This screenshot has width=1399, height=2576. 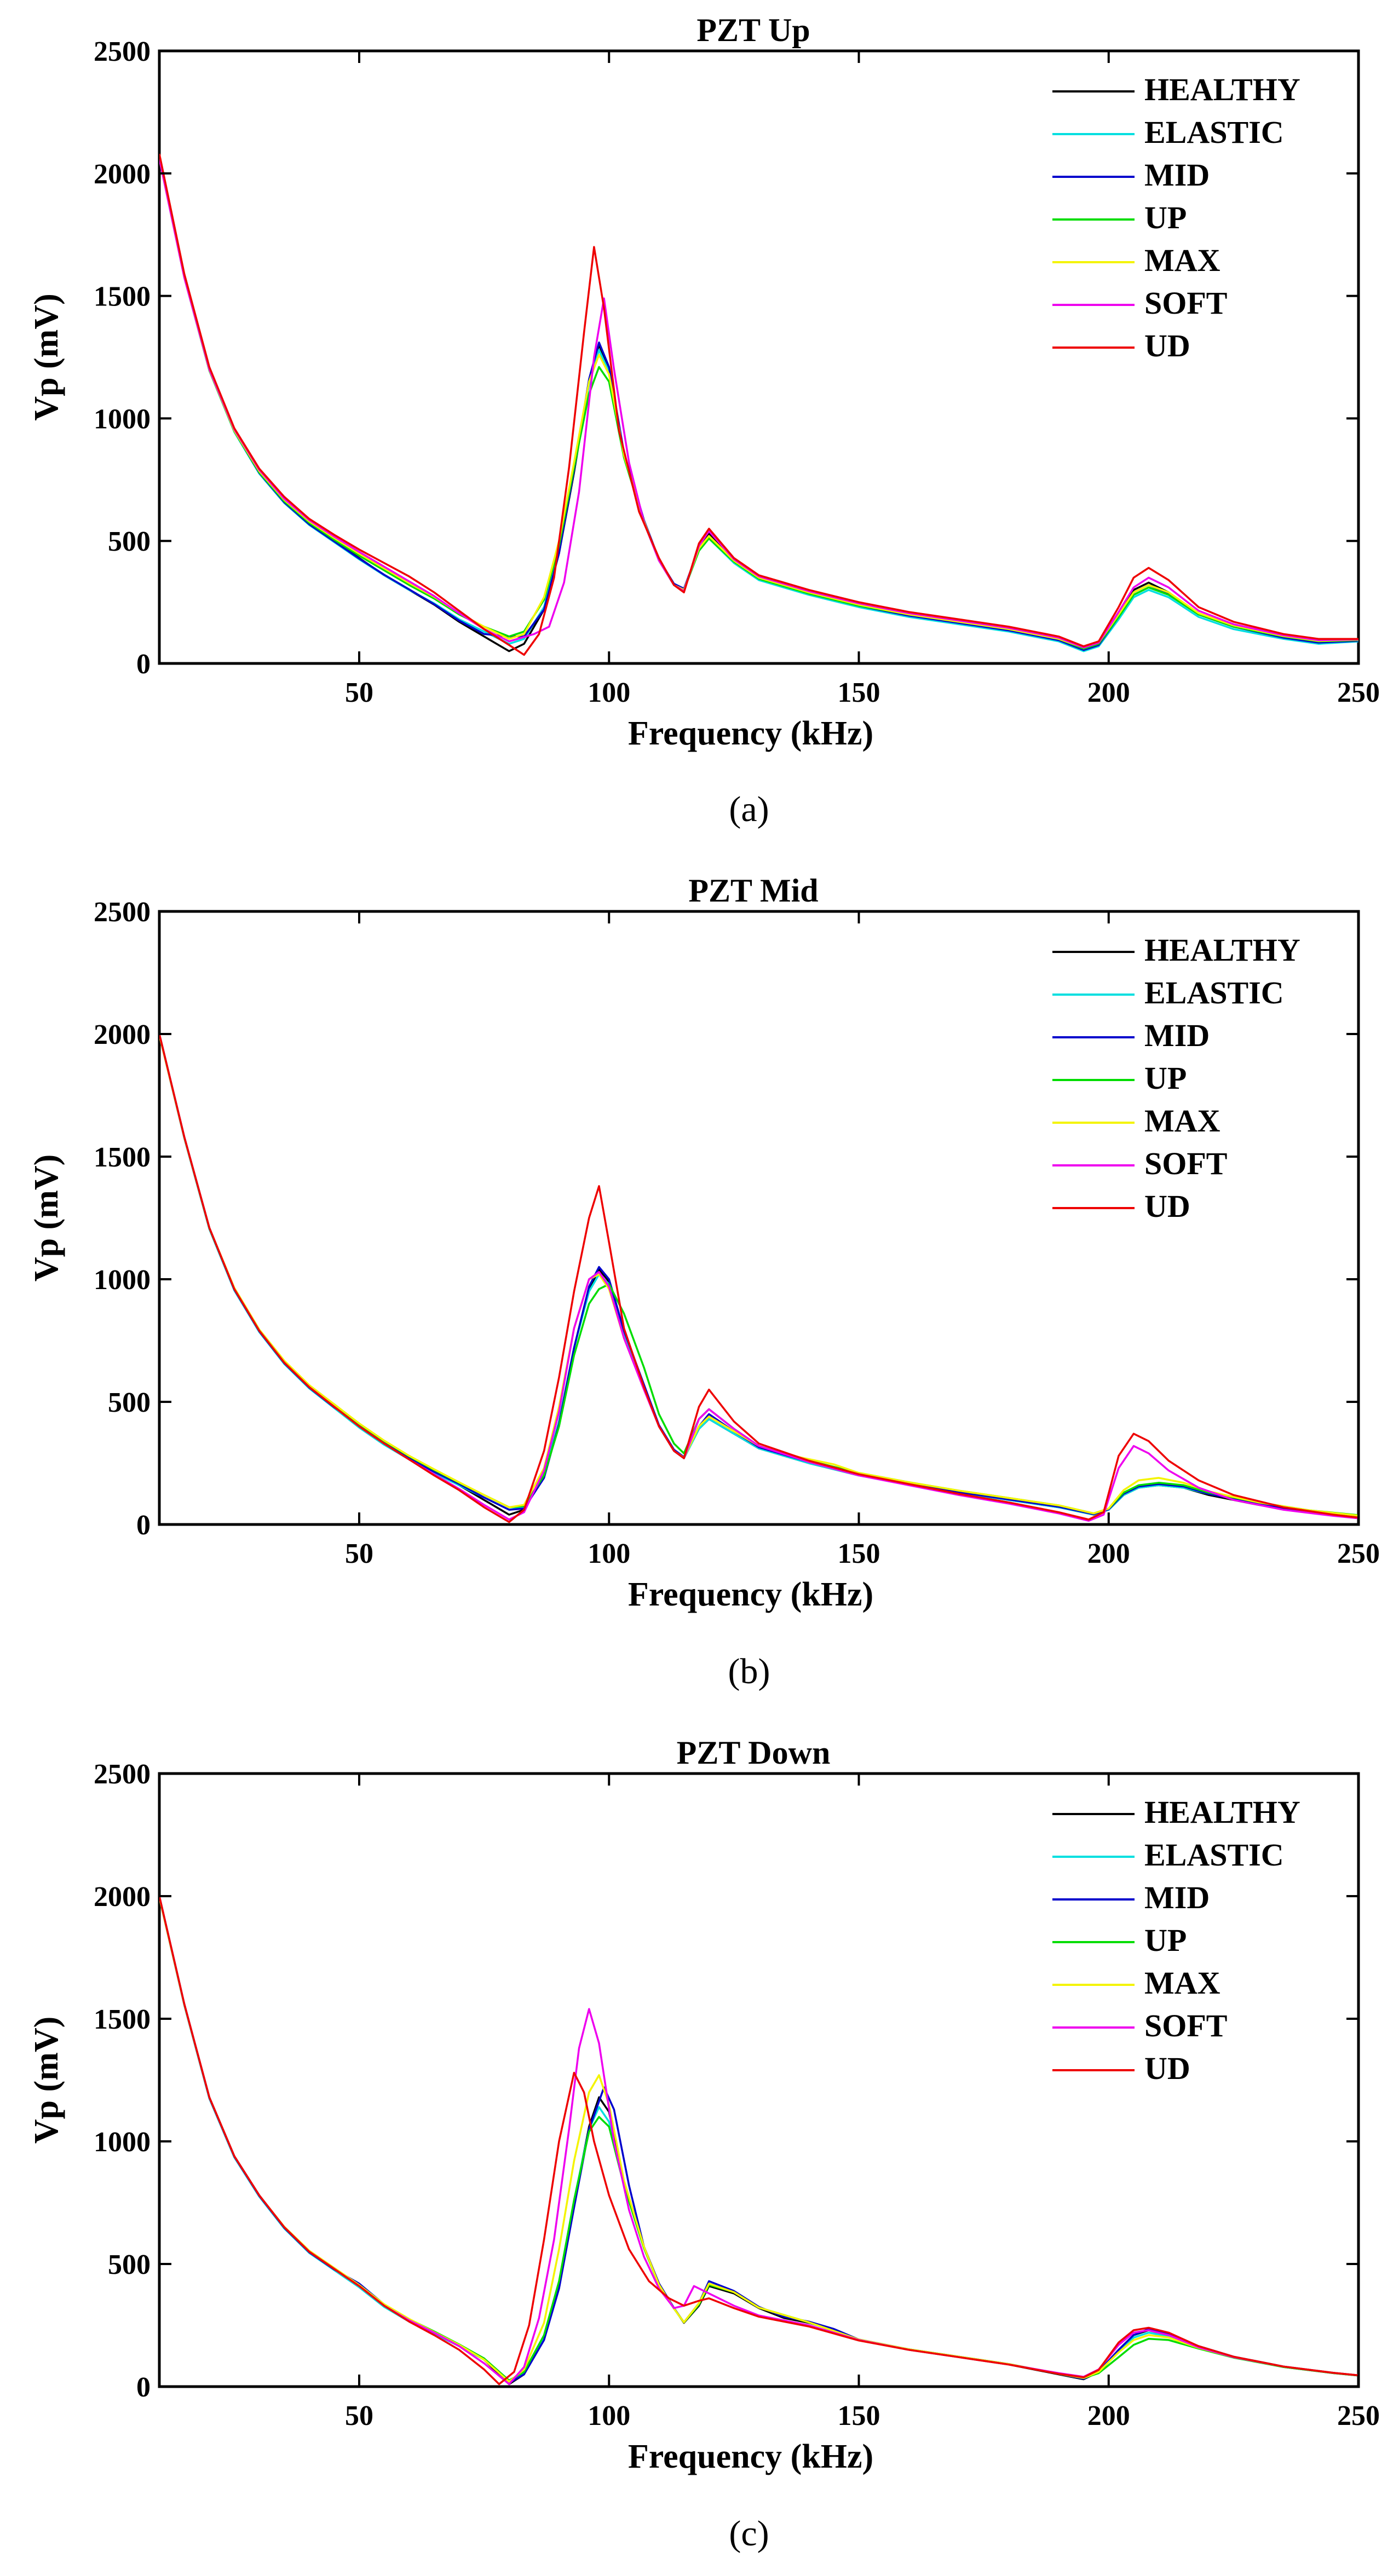 What do you see at coordinates (753, 30) in the screenshot?
I see `chart-title: PZT Up` at bounding box center [753, 30].